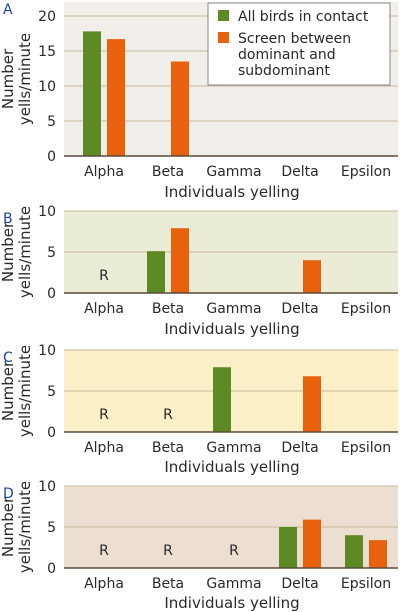  I want to click on bar-alpha-all-birds, so click(92, 93).